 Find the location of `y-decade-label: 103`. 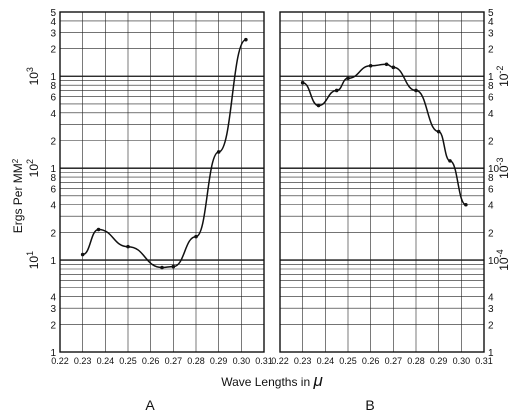

y-decade-label: 103 is located at coordinates (33, 76).